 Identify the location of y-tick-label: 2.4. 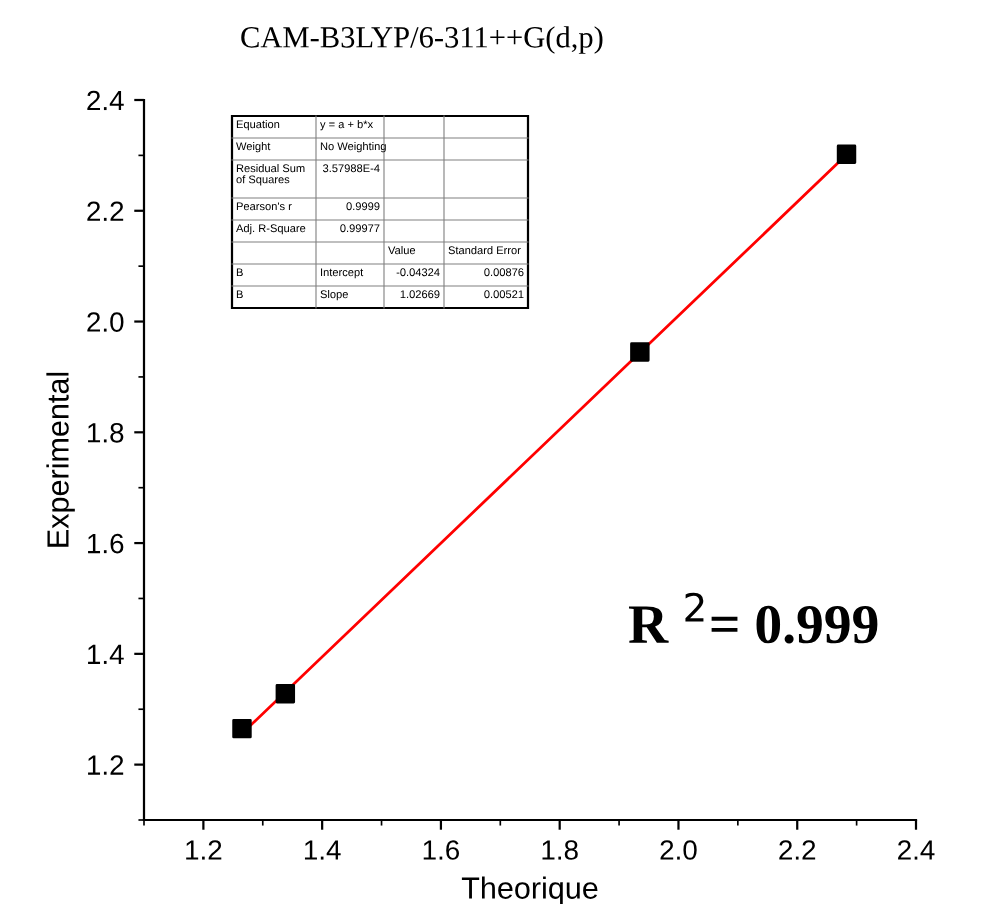
(105, 100).